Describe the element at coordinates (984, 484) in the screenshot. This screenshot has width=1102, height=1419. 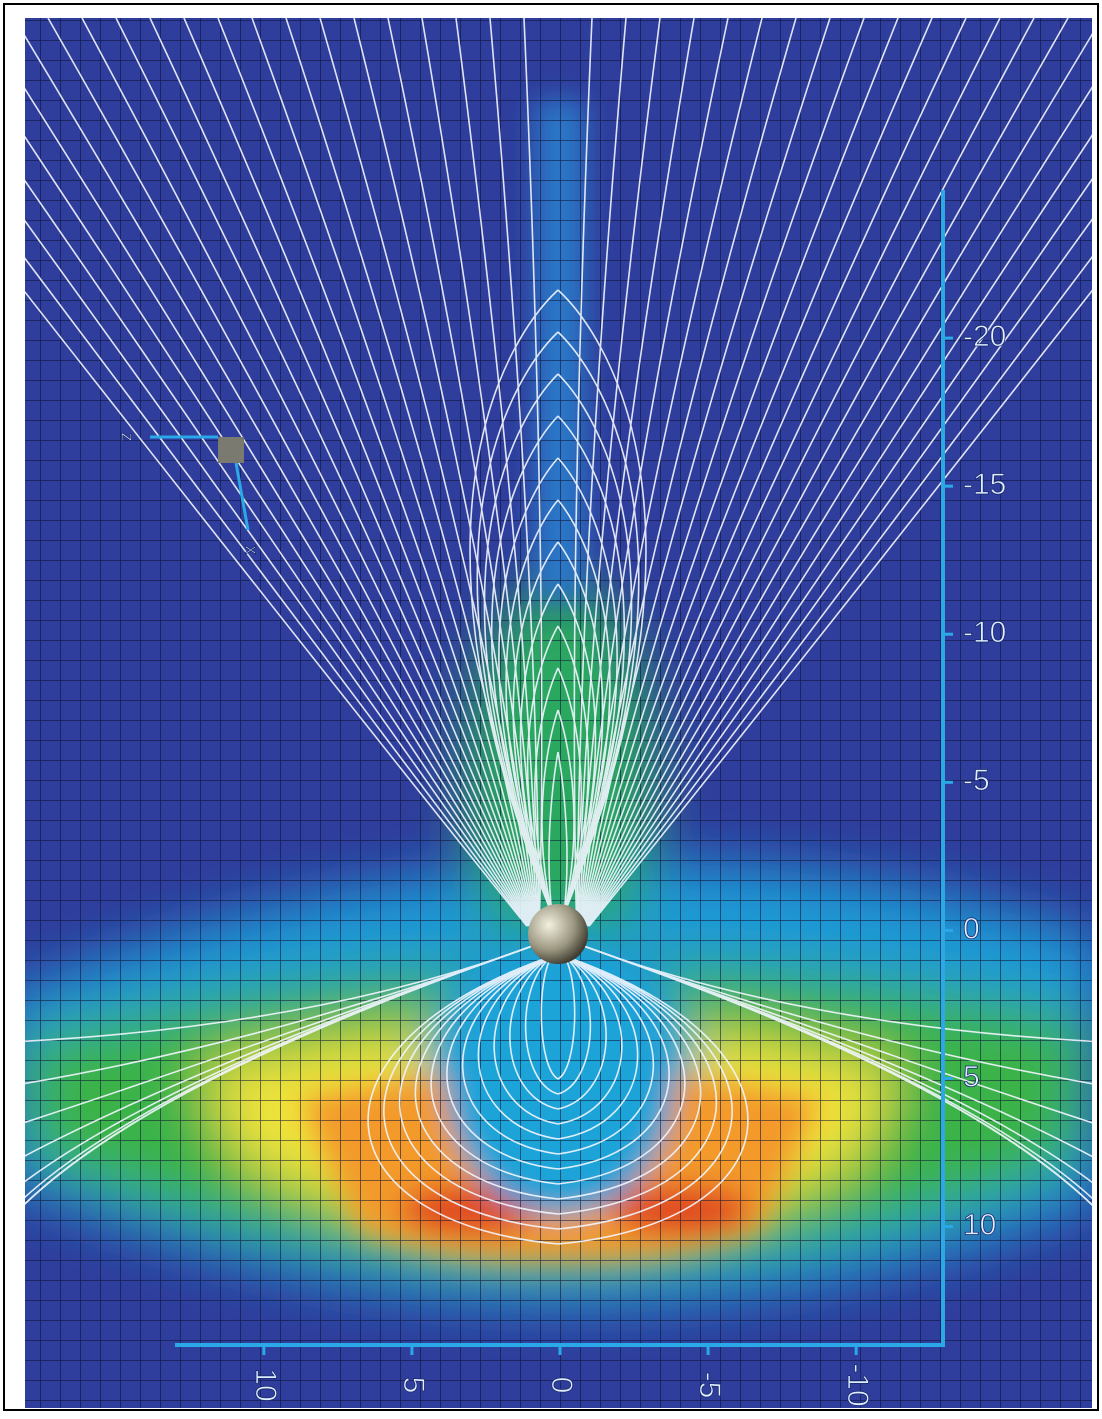
I see `y-tick-label: -15` at that location.